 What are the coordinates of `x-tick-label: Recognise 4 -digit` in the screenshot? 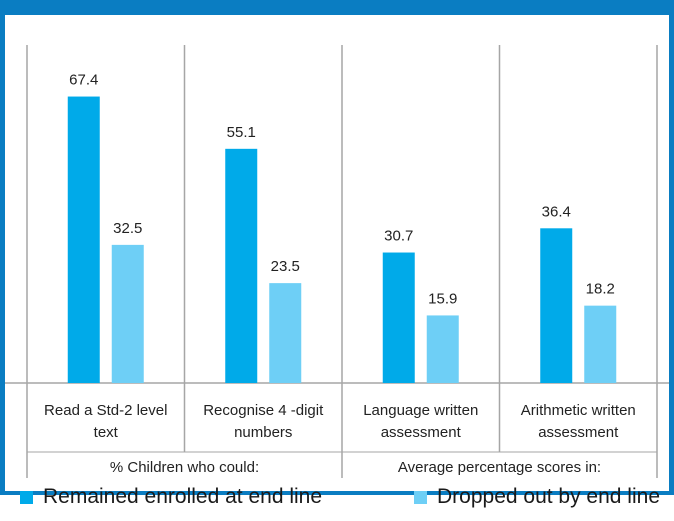 It's located at (263, 410).